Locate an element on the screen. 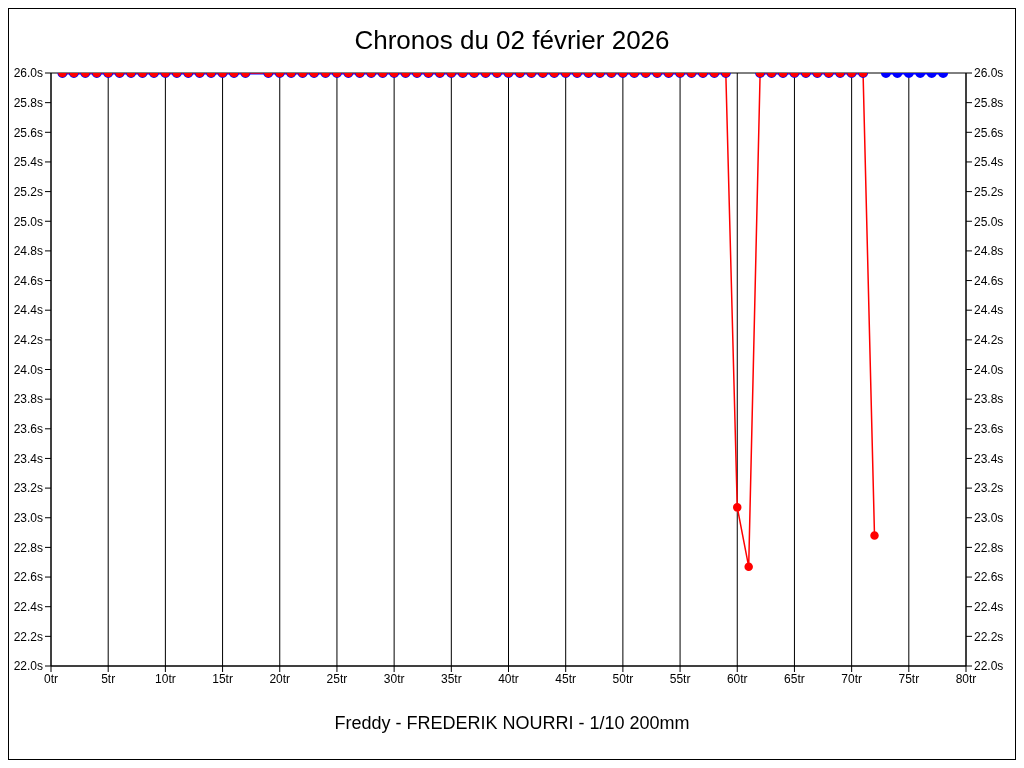 Image resolution: width=1024 pixels, height=768 pixels. y2-tick-label: 26.0s is located at coordinates (989, 73).